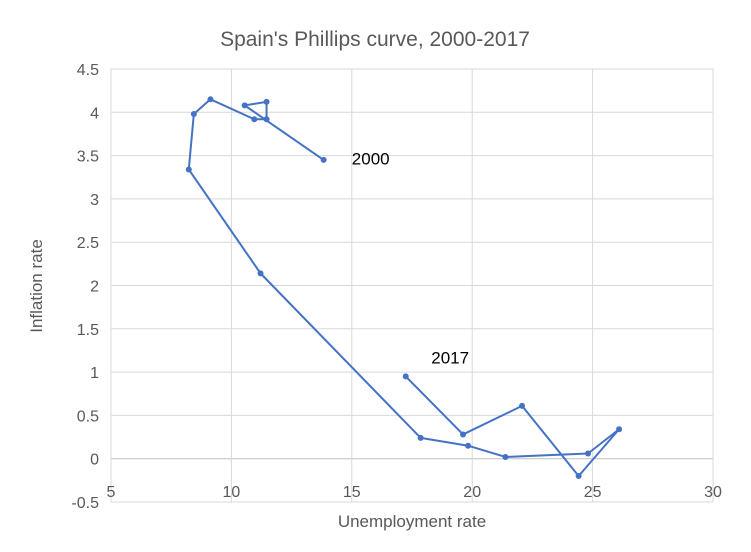 This screenshot has height=552, width=751. I want to click on data-point-2007, so click(188, 169).